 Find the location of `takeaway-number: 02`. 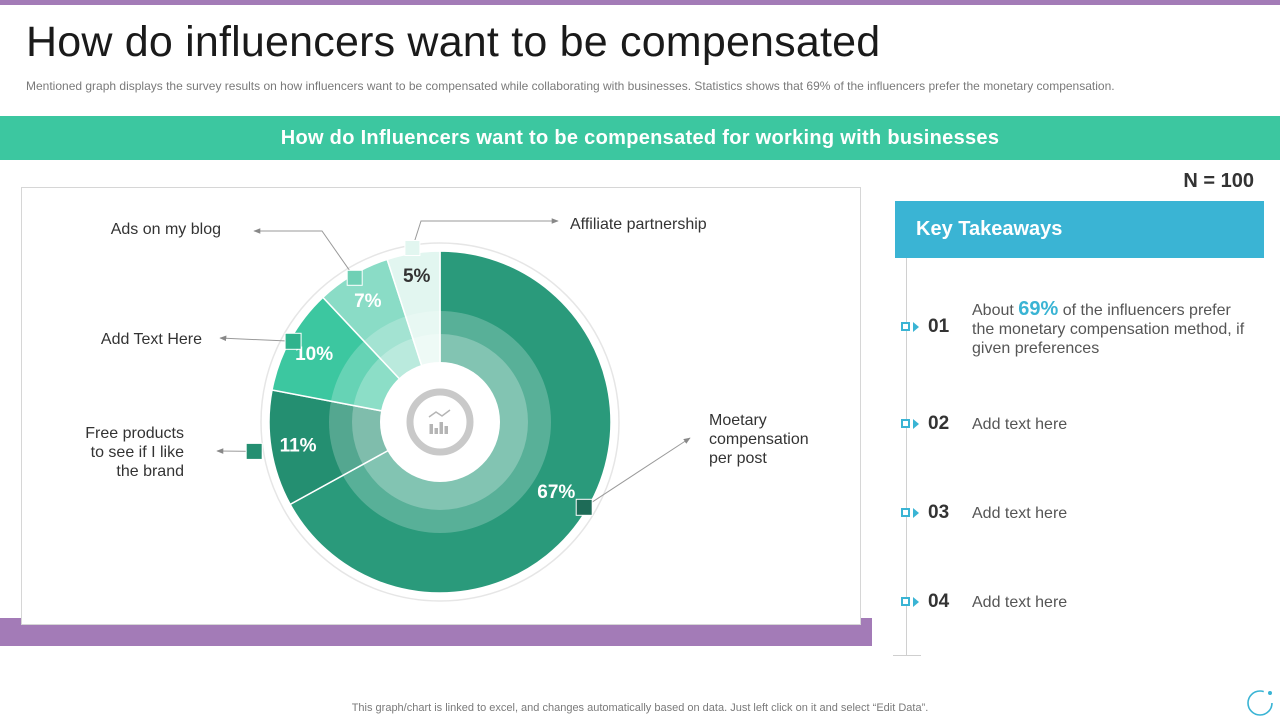

takeaway-number: 02 is located at coordinates (939, 423).